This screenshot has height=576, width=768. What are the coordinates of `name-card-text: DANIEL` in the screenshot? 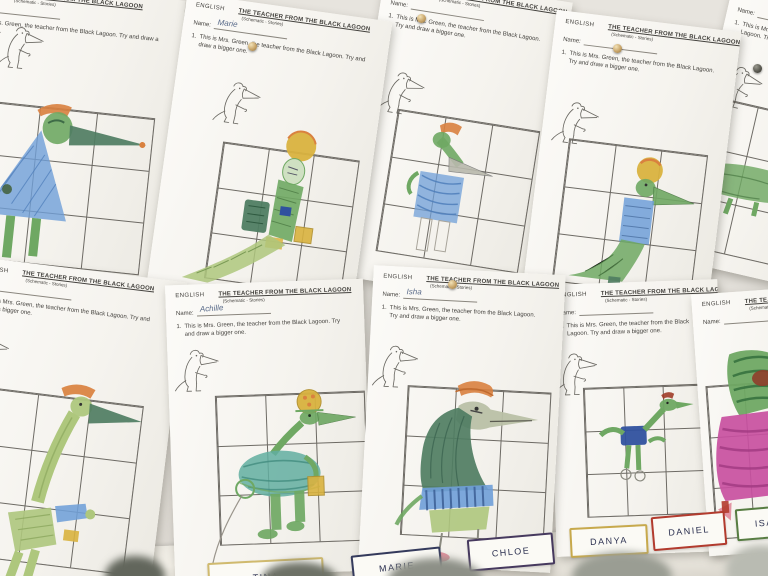 It's located at (689, 531).